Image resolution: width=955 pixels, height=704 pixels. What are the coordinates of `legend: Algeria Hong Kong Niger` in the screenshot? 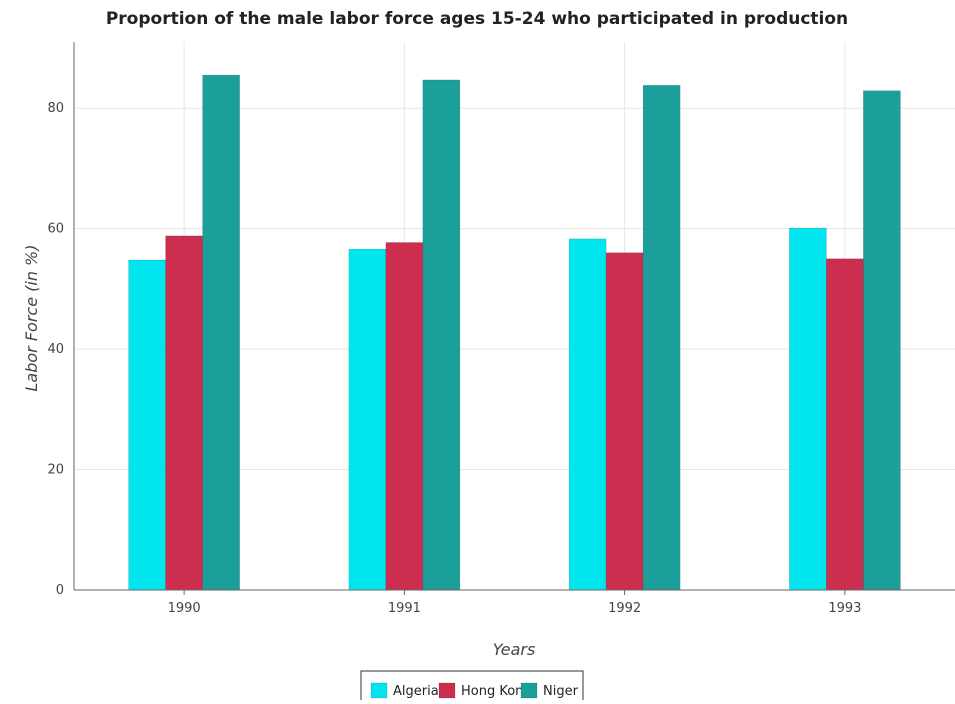 It's located at (472, 687).